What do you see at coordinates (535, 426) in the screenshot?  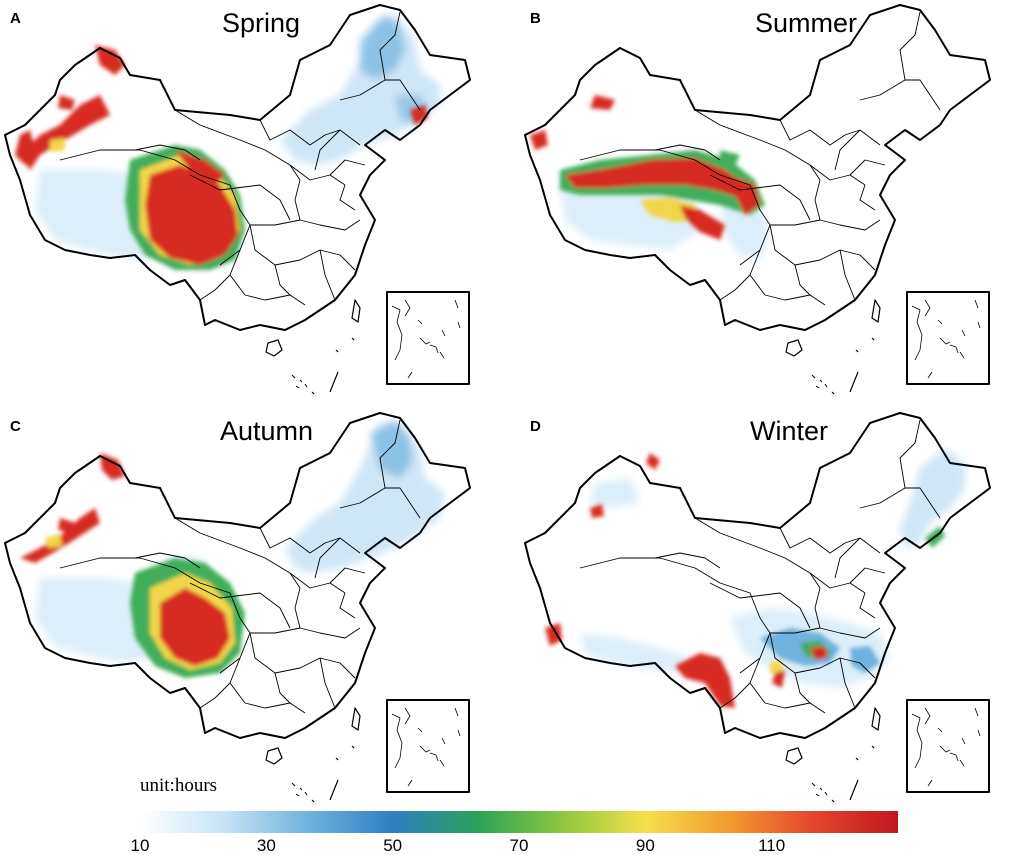 I see `panel-letter: D` at bounding box center [535, 426].